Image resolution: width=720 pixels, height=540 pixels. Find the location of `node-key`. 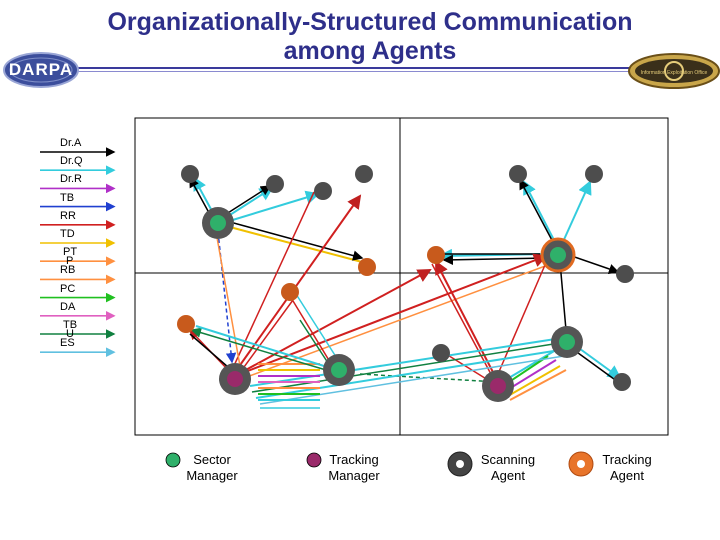

node-key is located at coordinates (379, 464).